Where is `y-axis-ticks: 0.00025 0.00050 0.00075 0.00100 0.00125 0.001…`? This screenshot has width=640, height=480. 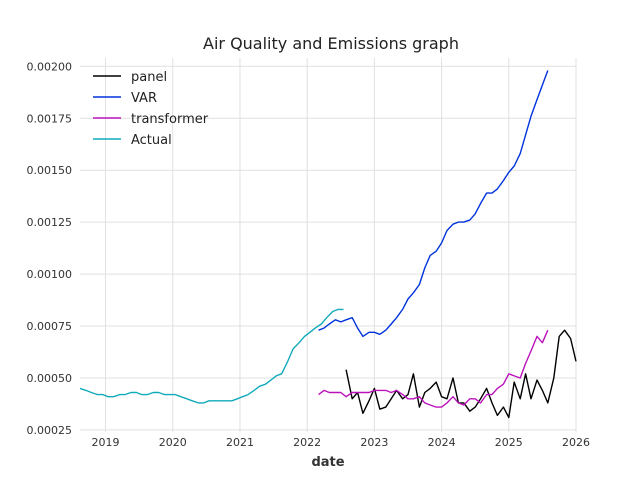
y-axis-ticks: 0.00025 0.00050 0.00075 0.00100 0.00125 0.001… is located at coordinates (50, 248).